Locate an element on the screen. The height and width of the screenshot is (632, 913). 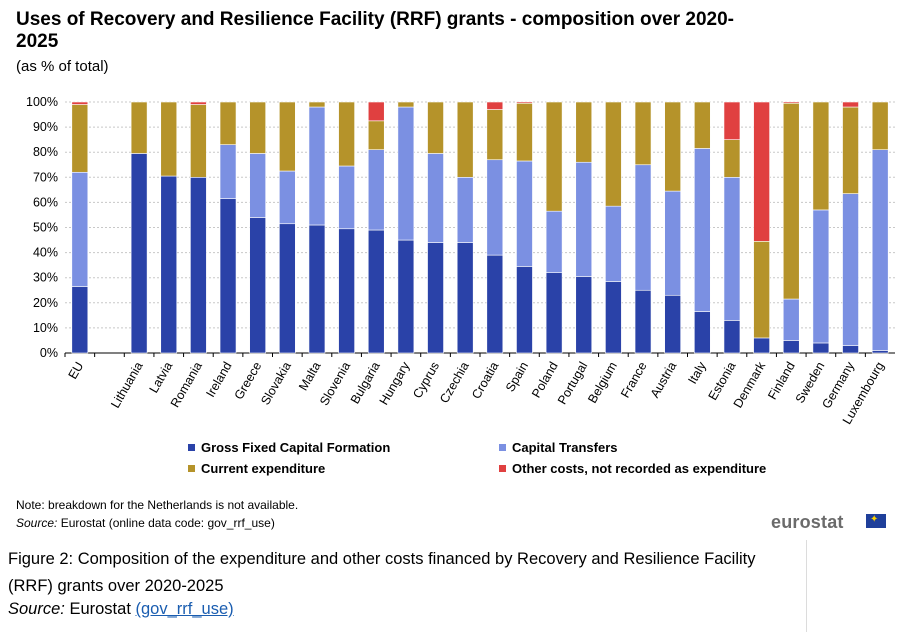
legend-swatch-oc is located at coordinates (502, 468).